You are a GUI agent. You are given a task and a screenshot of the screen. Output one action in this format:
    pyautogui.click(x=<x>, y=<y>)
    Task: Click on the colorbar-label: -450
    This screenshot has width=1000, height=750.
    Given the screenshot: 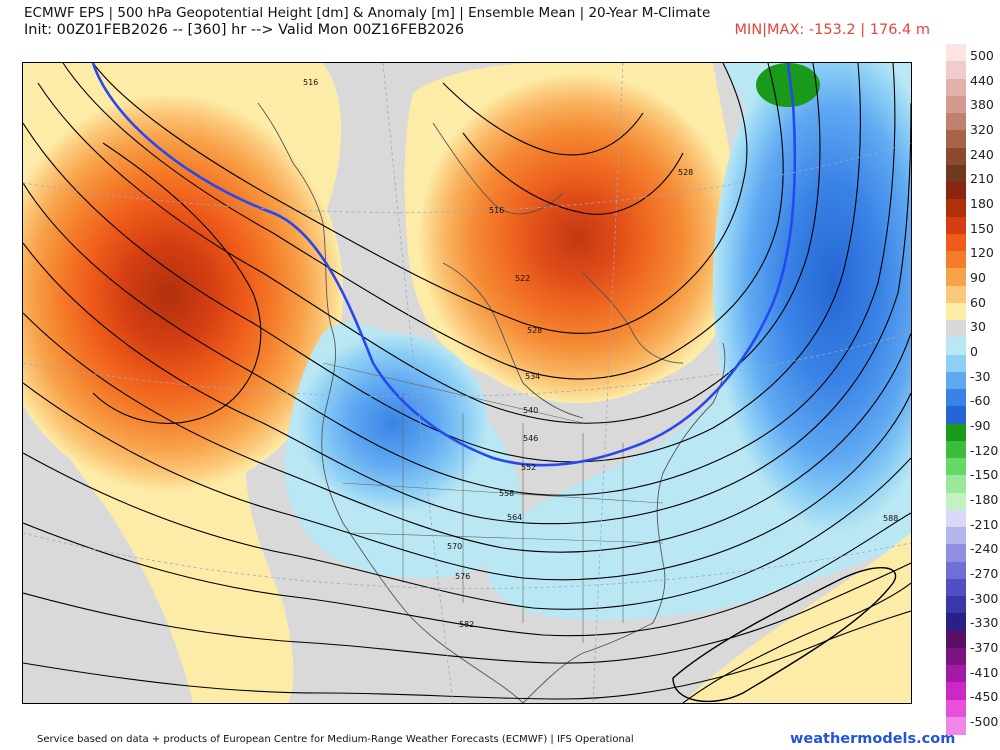 What is the action you would take?
    pyautogui.click(x=984, y=697)
    